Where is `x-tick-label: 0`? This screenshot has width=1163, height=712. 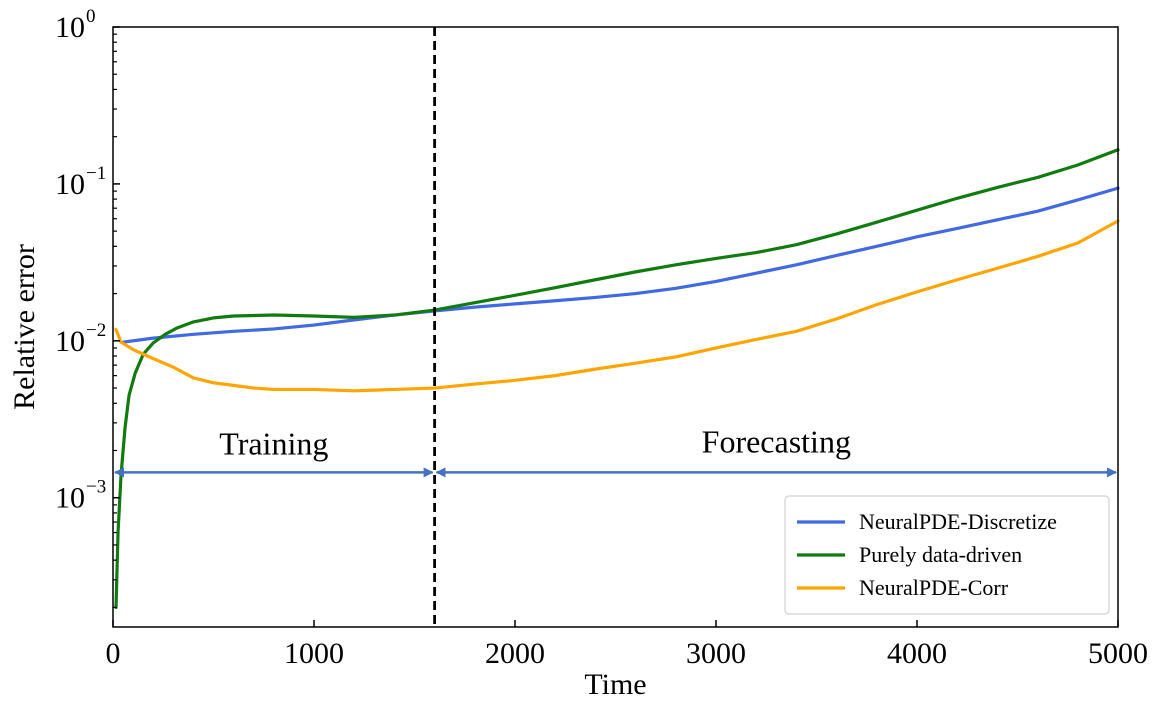 x-tick-label: 0 is located at coordinates (113, 653).